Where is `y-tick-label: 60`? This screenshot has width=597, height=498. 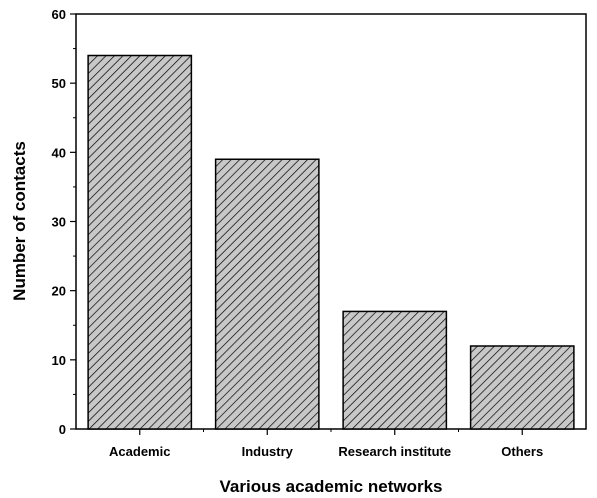
y-tick-label: 60 is located at coordinates (59, 14).